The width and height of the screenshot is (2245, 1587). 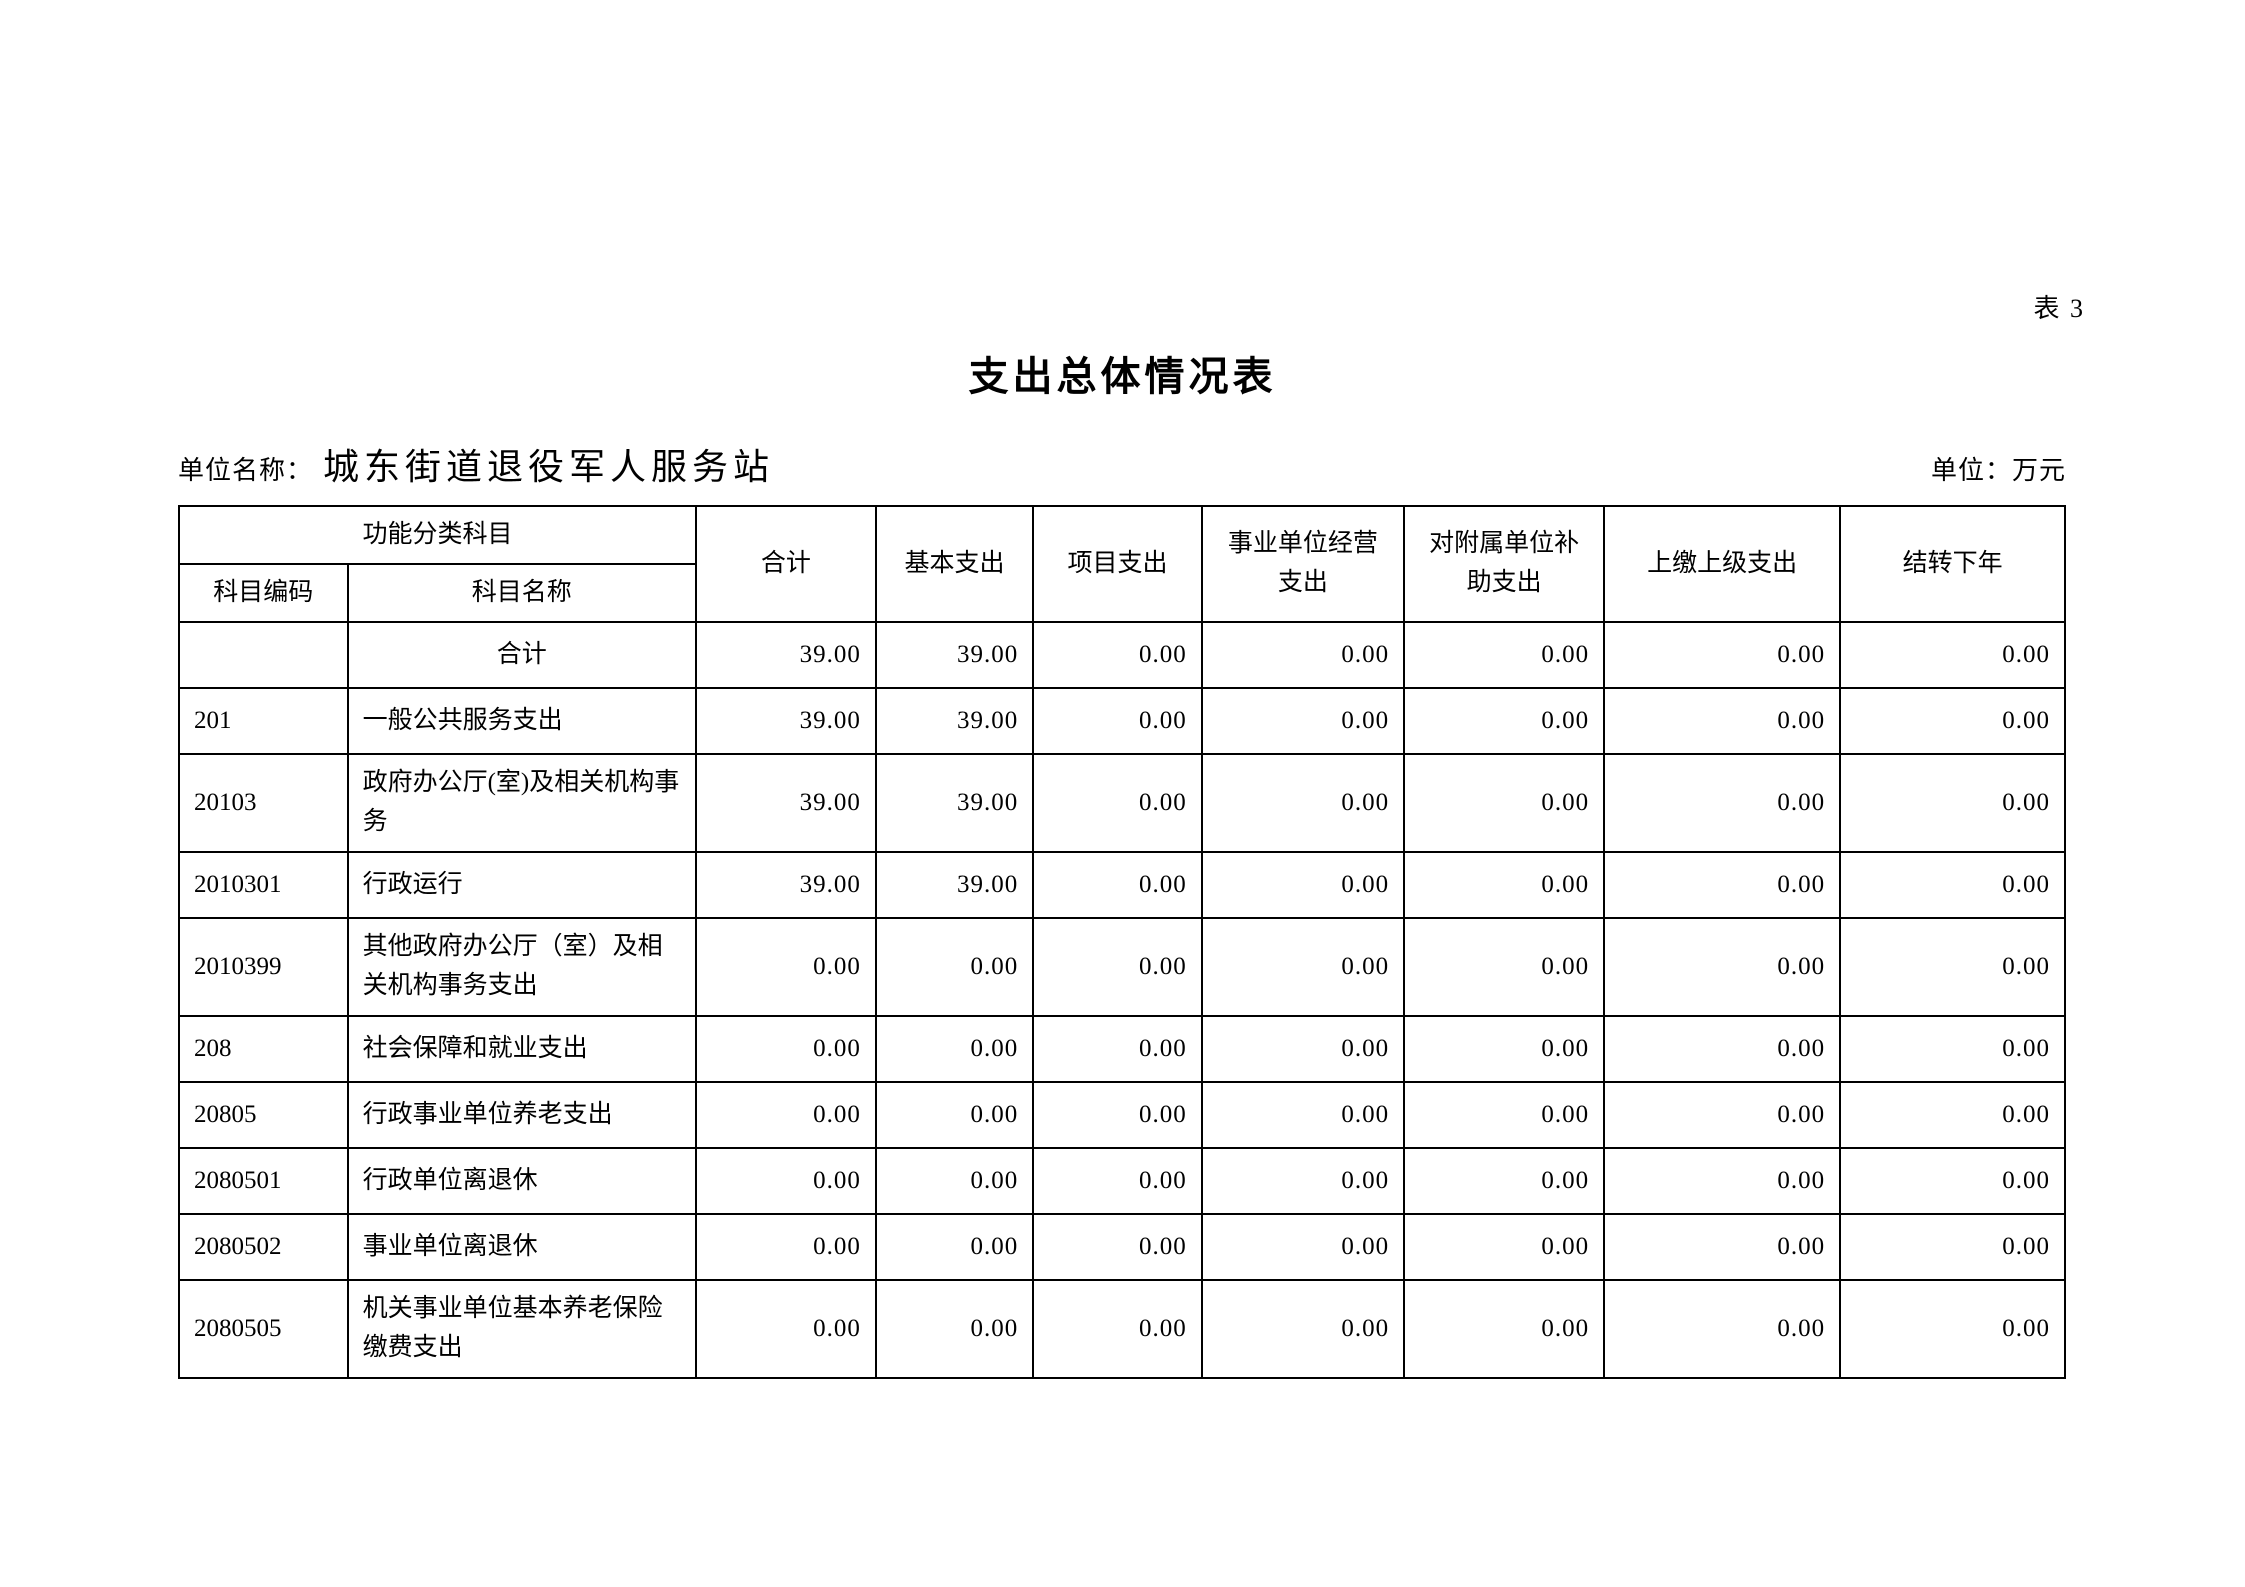 I want to click on unit-name-value: 城东街道退役军人服务站, so click(x=549, y=467).